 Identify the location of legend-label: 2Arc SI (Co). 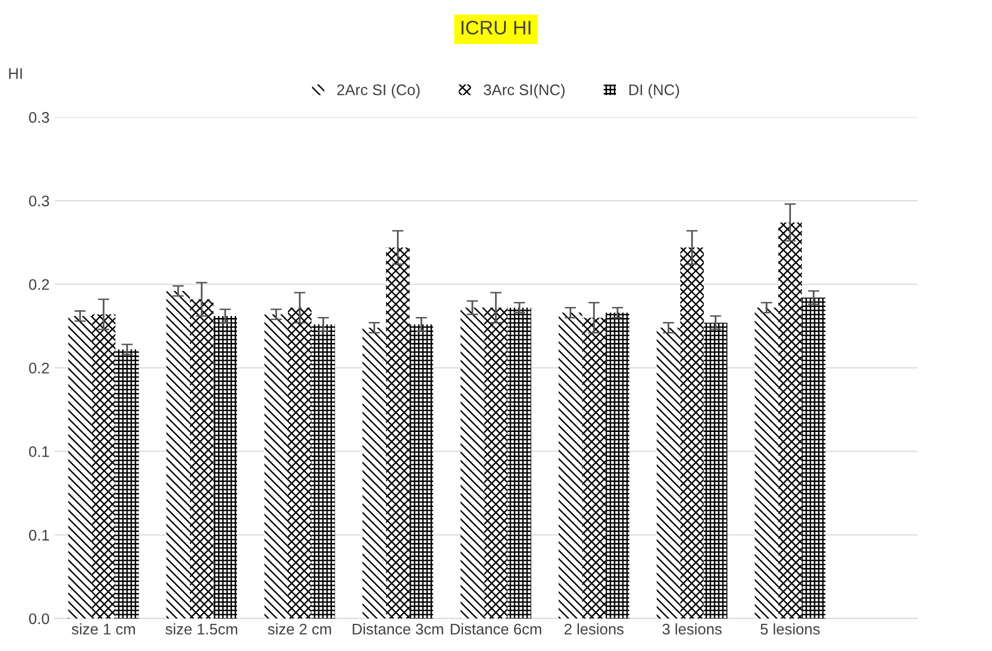
(378, 91).